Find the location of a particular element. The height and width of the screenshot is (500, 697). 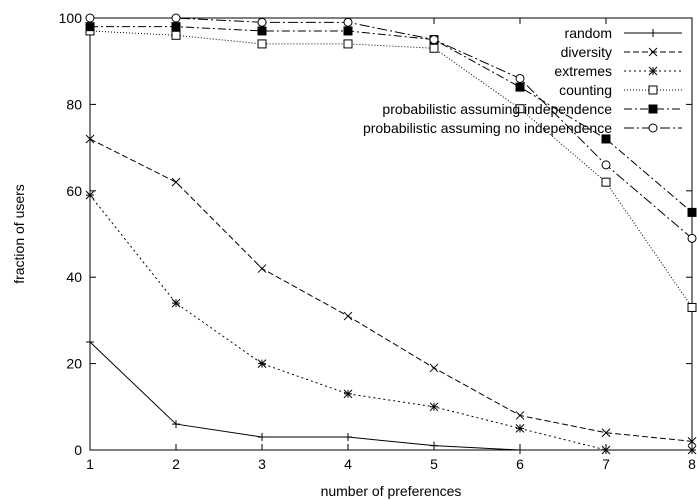

legend-label-1: diversity is located at coordinates (586, 52).